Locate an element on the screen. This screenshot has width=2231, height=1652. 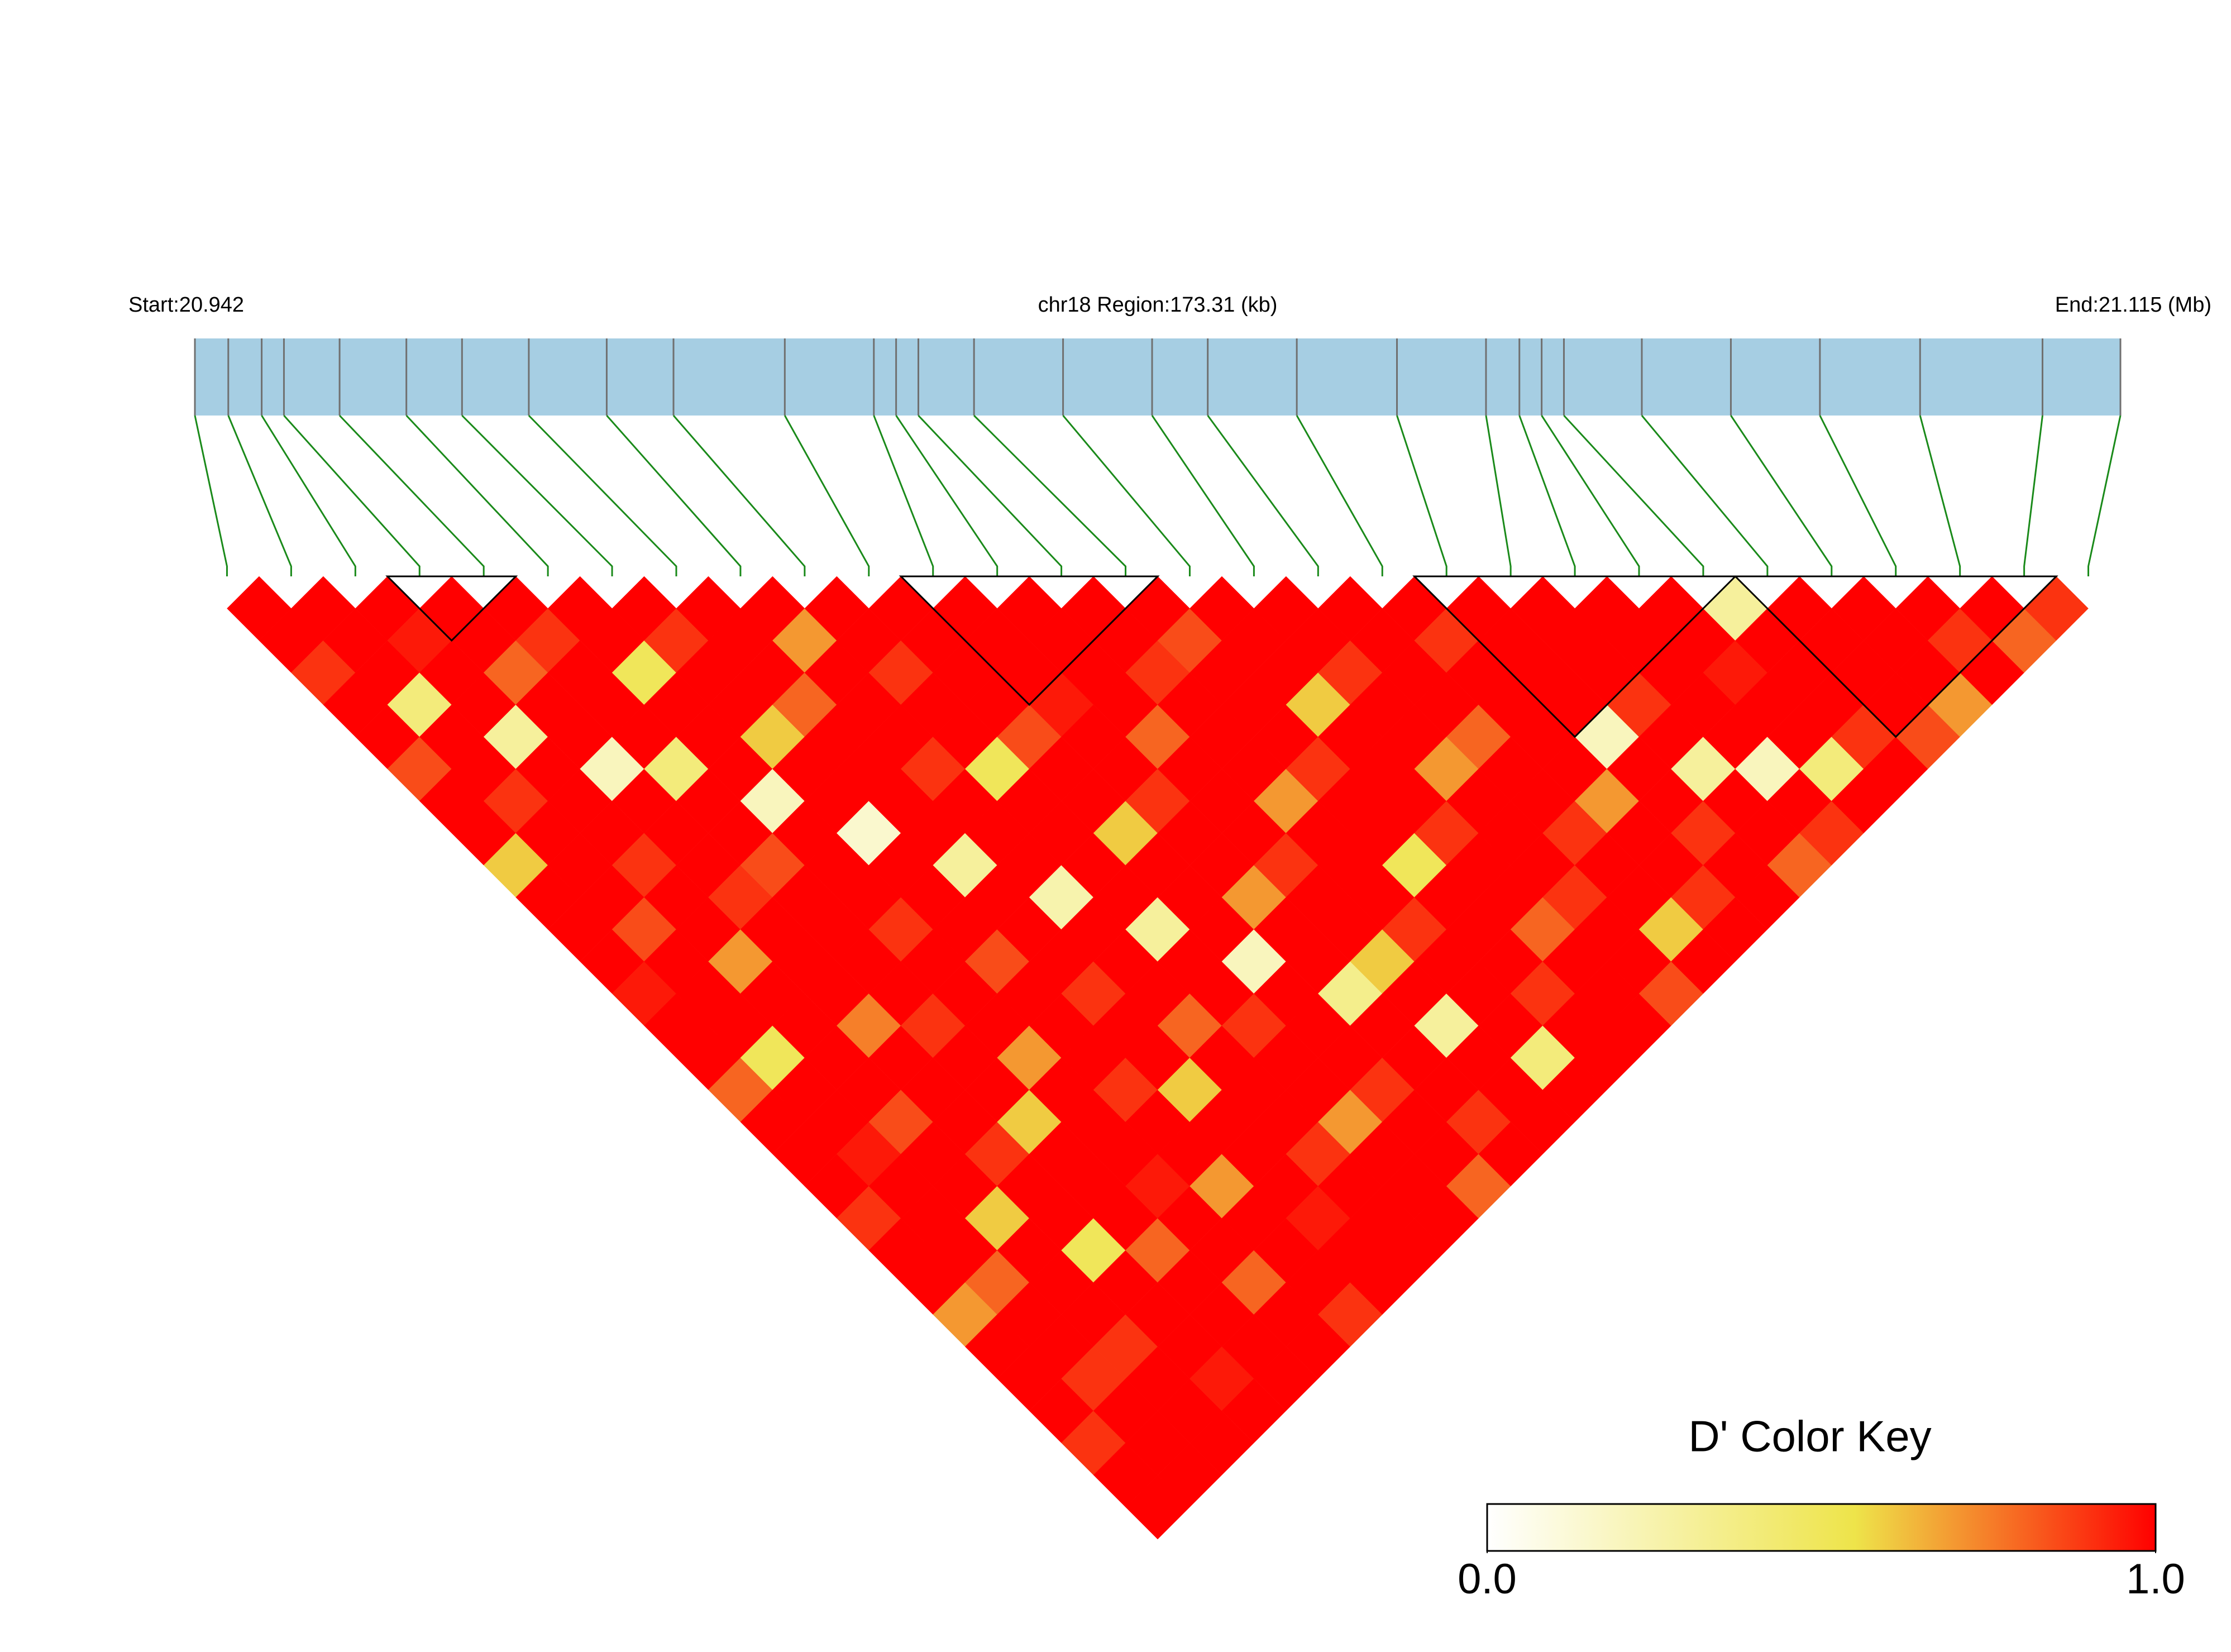
end-label: End:21.115 (Mb) is located at coordinates (2133, 305).